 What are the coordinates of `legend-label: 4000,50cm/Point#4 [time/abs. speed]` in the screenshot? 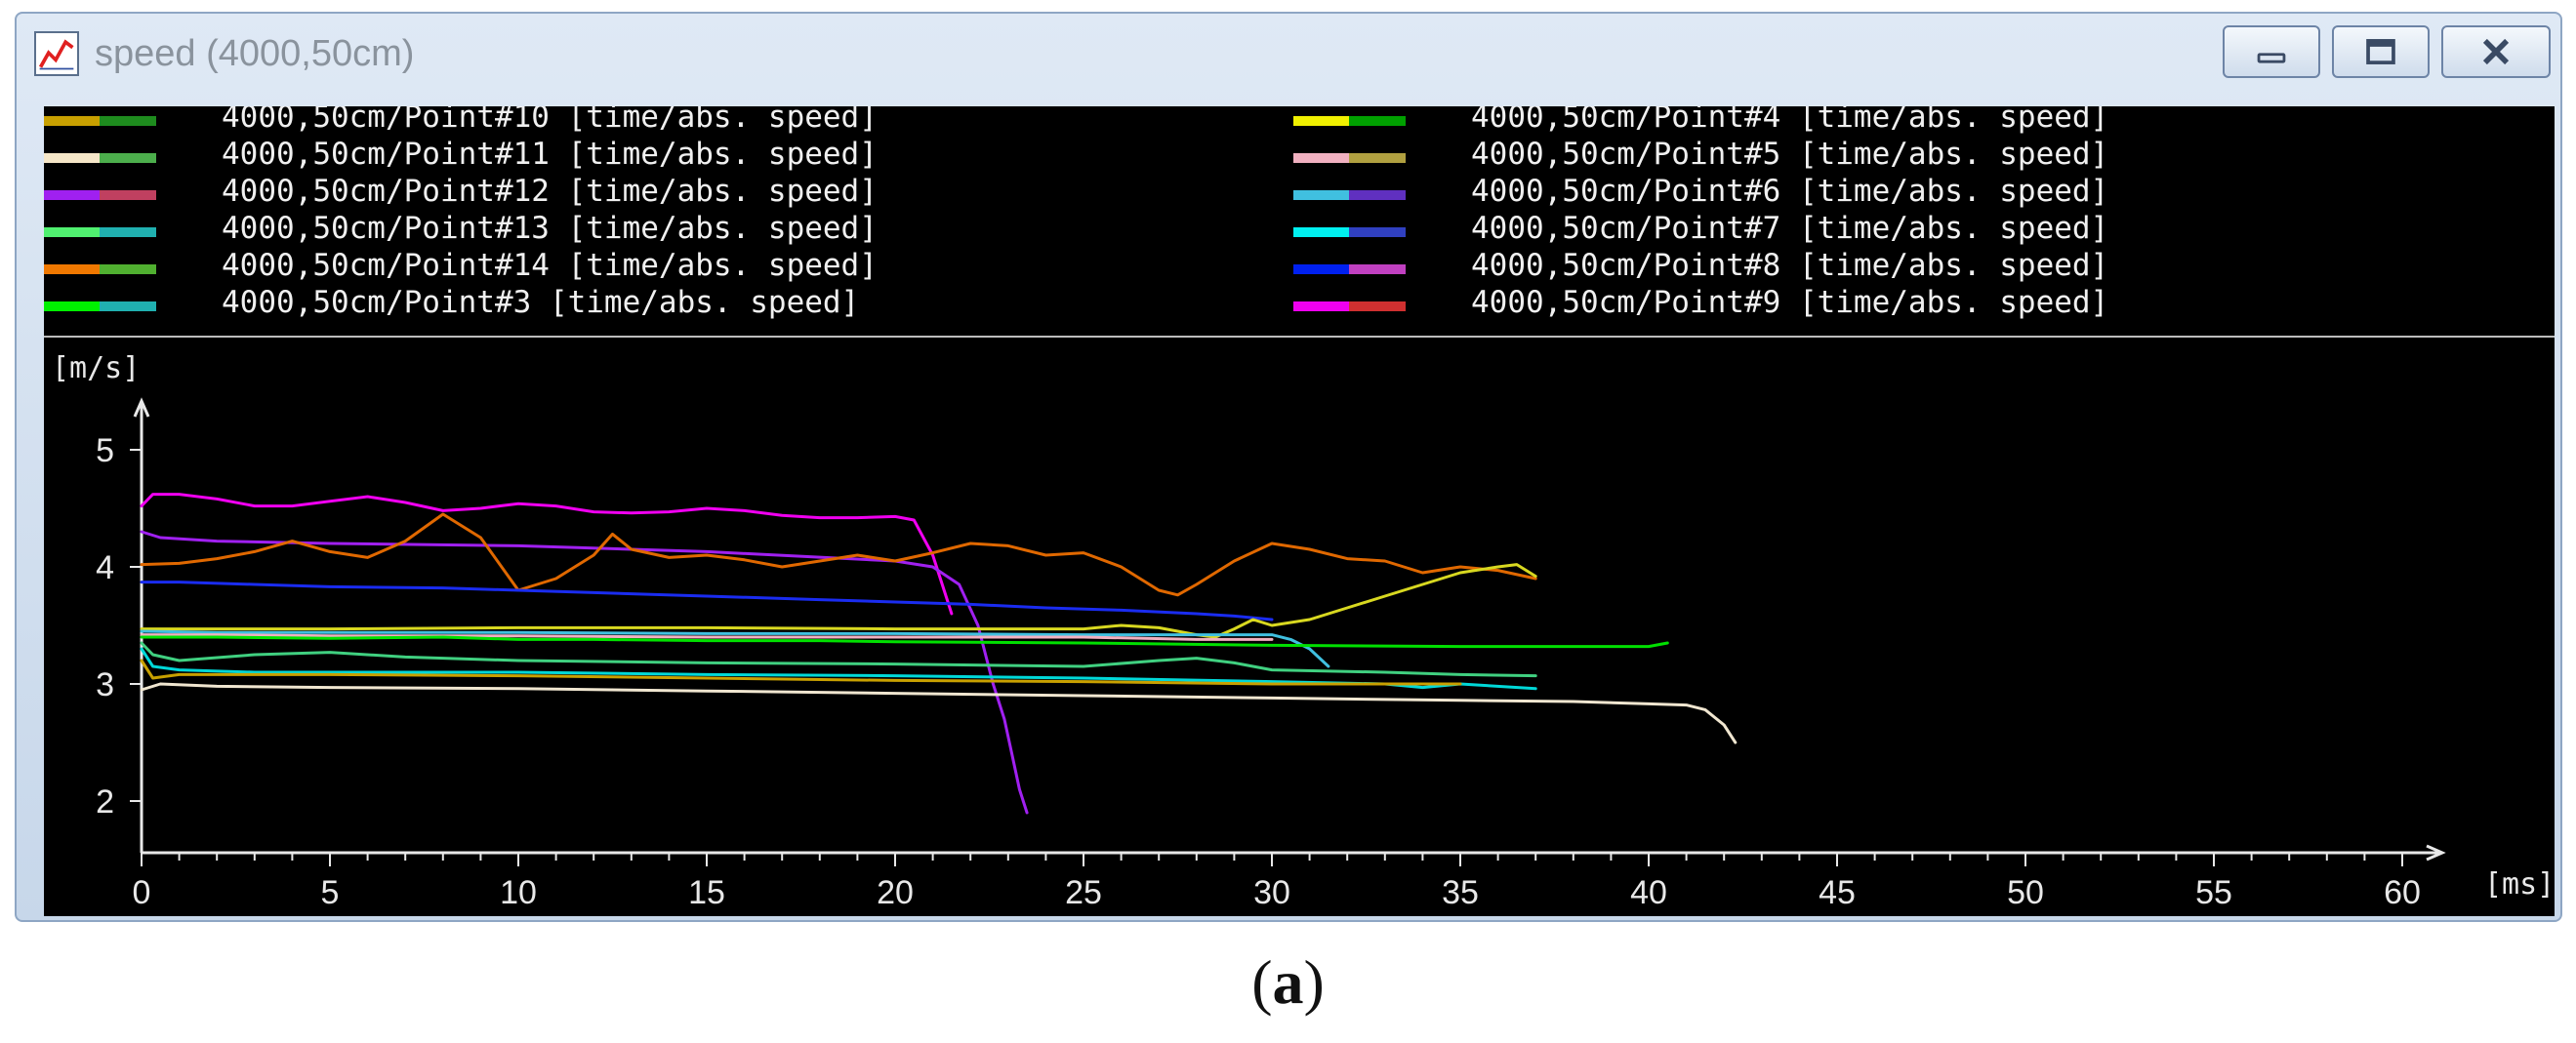 It's located at (1790, 120).